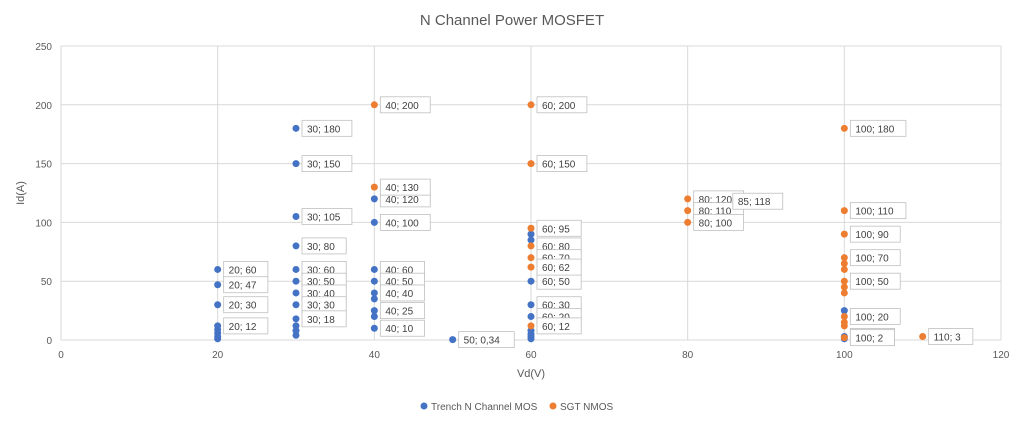  Describe the element at coordinates (402, 311) in the screenshot. I see `data-label: 40; 25` at that location.